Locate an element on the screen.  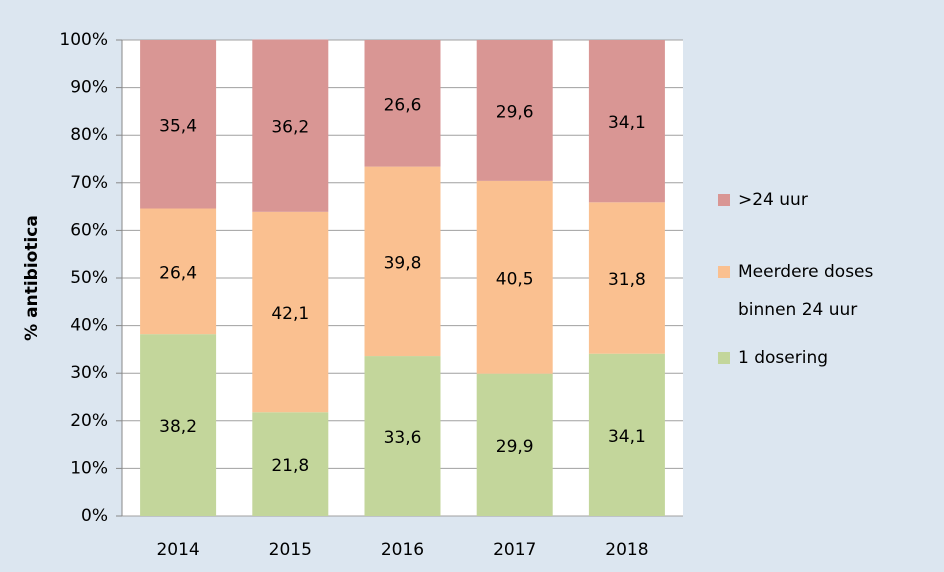
value-label: 35,4 is located at coordinates (178, 126).